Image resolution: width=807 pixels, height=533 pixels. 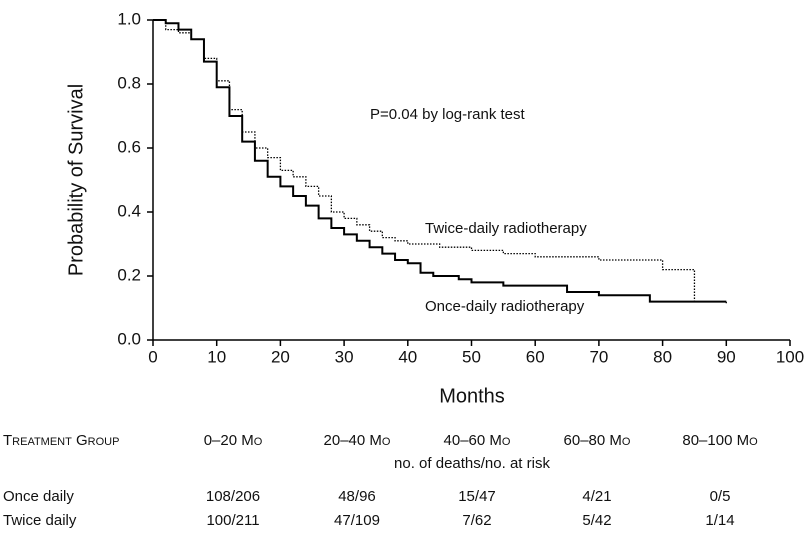 What do you see at coordinates (152, 356) in the screenshot?
I see `x-tick-label: 0` at bounding box center [152, 356].